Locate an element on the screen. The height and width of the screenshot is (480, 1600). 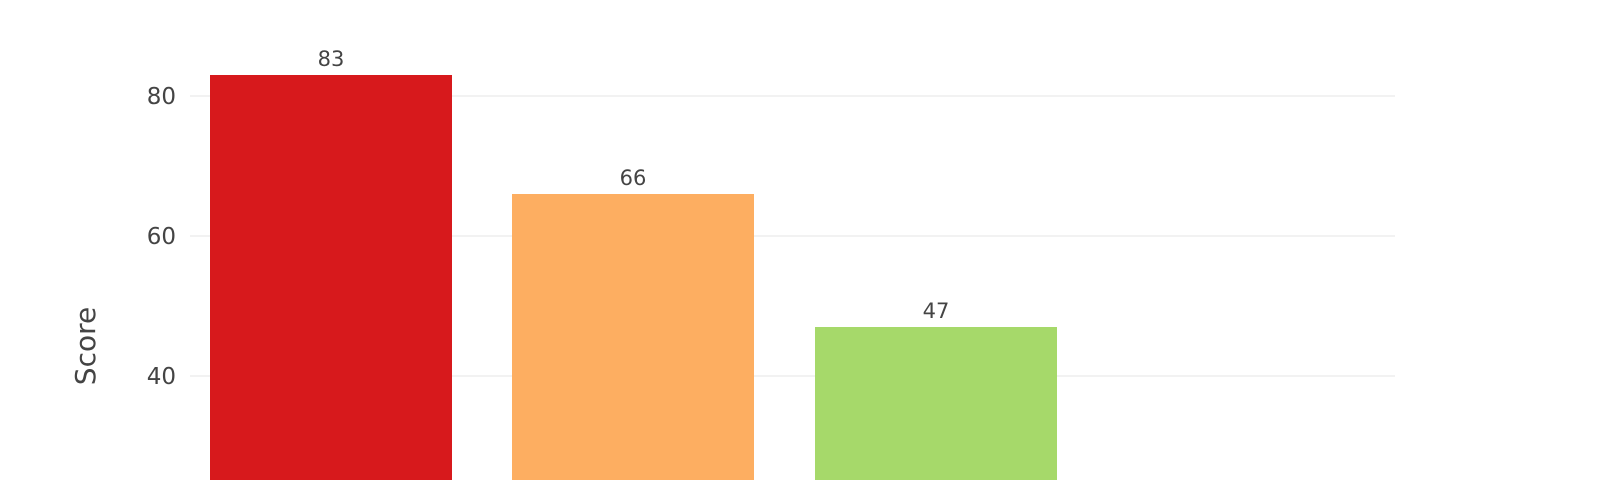
y-axis-title: Score is located at coordinates (85, 346).